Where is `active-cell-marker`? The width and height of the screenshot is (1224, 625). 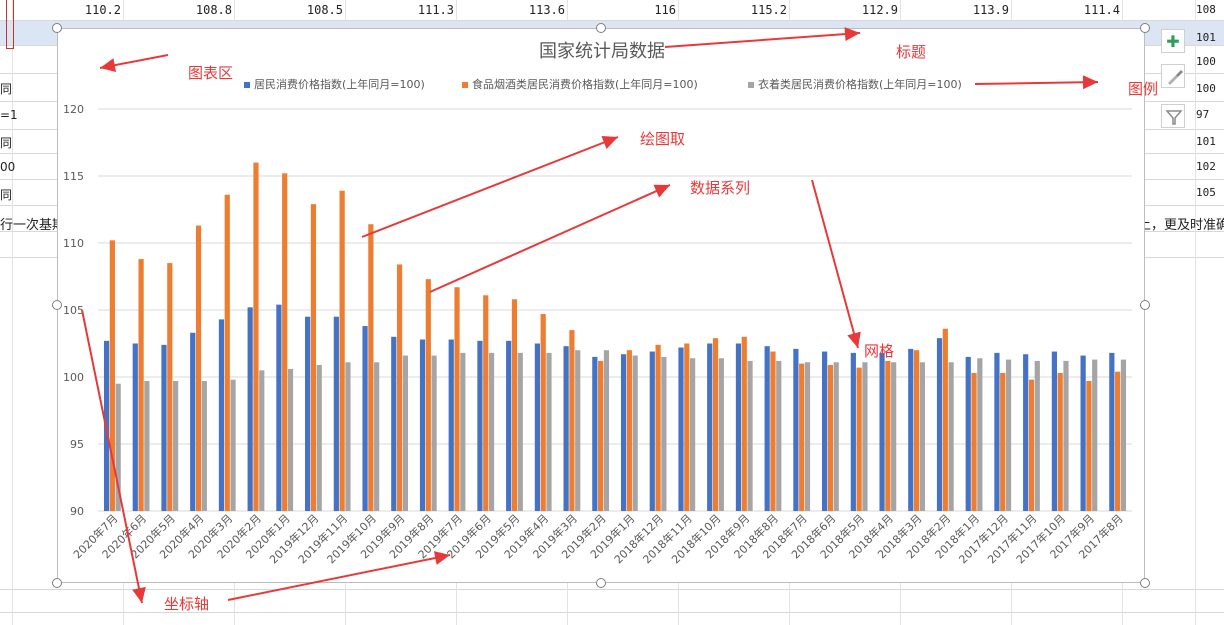 active-cell-marker is located at coordinates (10, 24).